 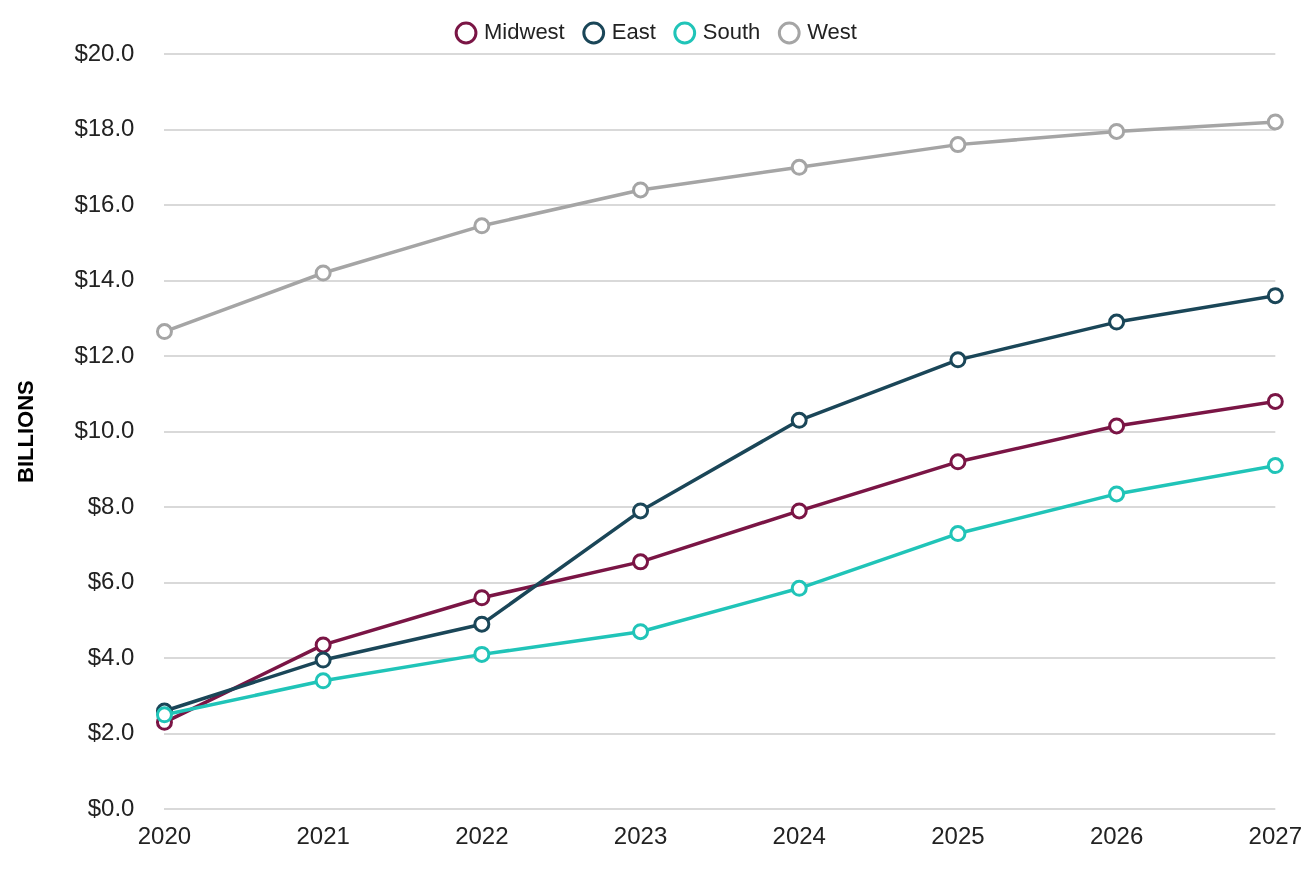 I want to click on y-tick-label: $0.0, so click(x=111, y=807).